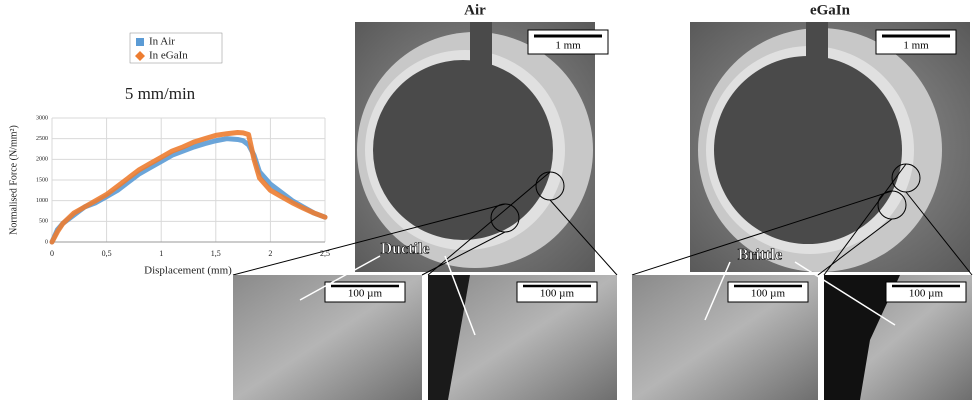 Image resolution: width=975 pixels, height=402 pixels. I want to click on x-tick-label: 0, so click(52, 253).